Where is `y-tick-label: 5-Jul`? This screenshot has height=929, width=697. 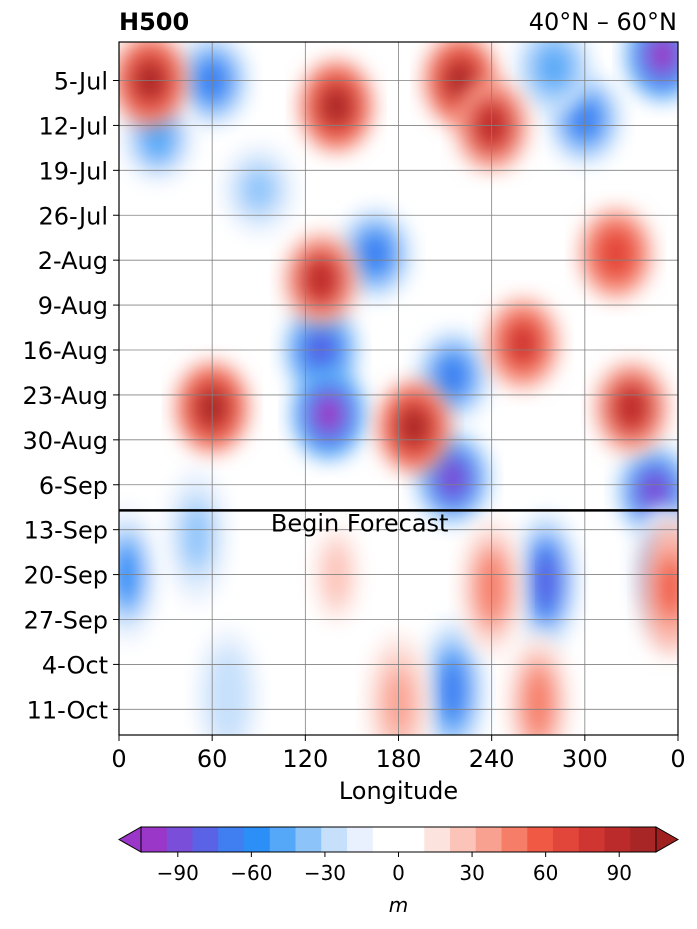 y-tick-label: 5-Jul is located at coordinates (81, 82).